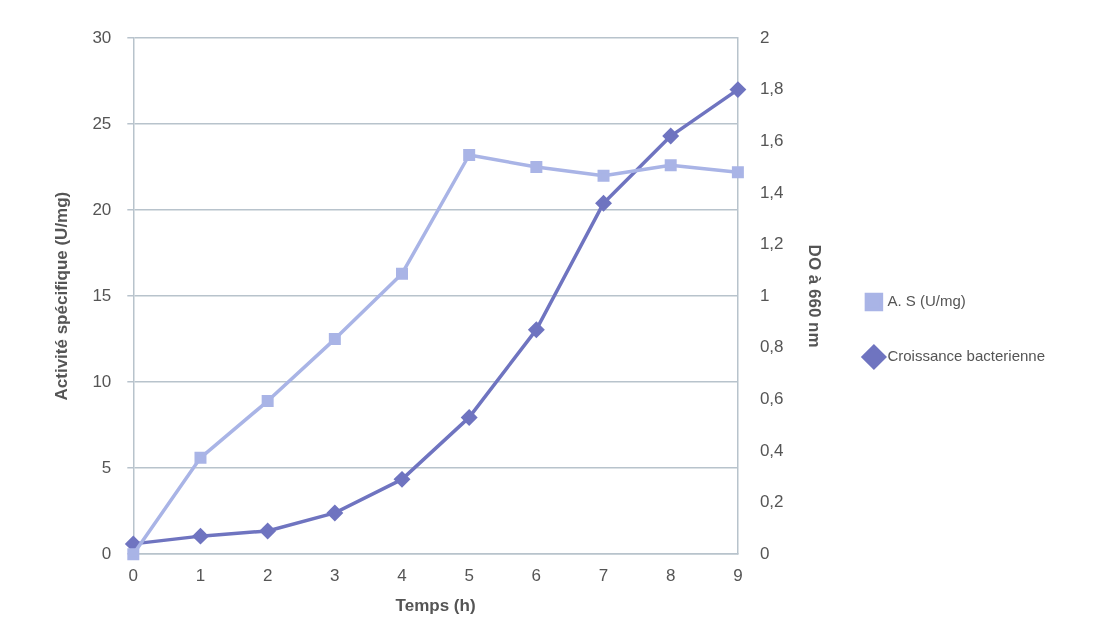  I want to click on y2-tick-label: 1, so click(764, 295).